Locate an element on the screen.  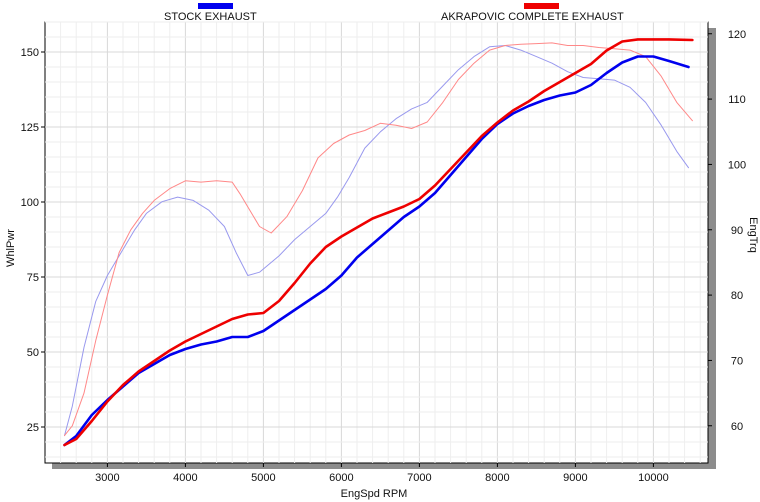
x-axis-title: EngSpd RPM is located at coordinates (374, 494).